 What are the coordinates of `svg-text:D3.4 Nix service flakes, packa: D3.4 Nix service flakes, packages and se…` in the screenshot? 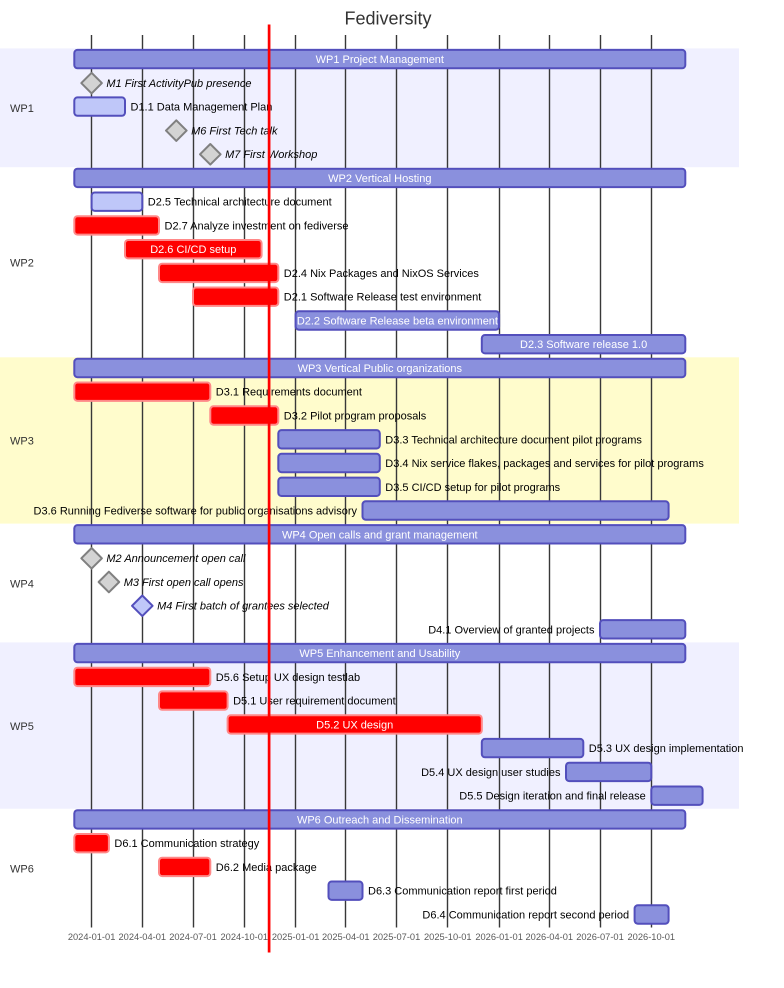 It's located at (544, 464).